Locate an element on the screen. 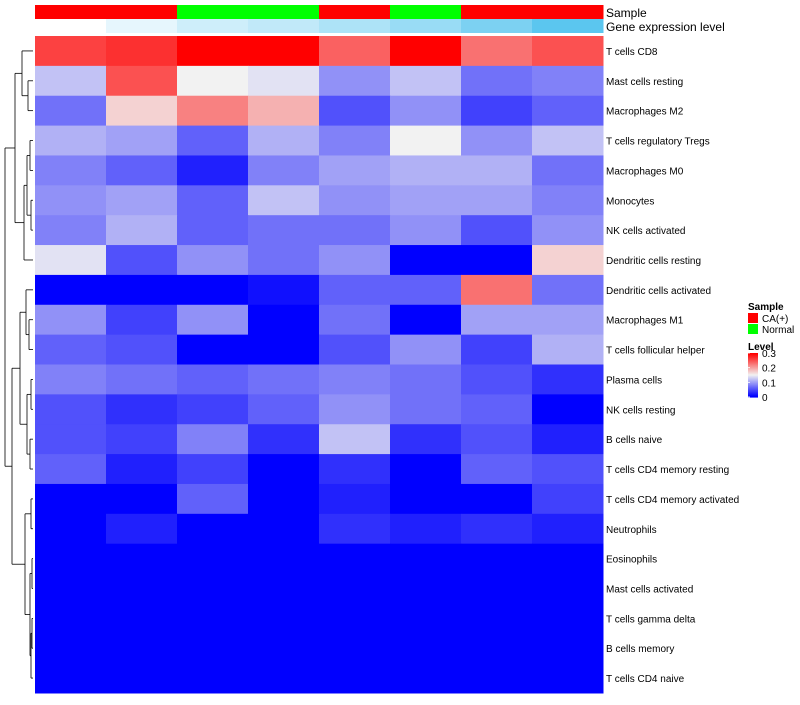 The height and width of the screenshot is (705, 800). legend-sample-swatch is located at coordinates (753, 329).